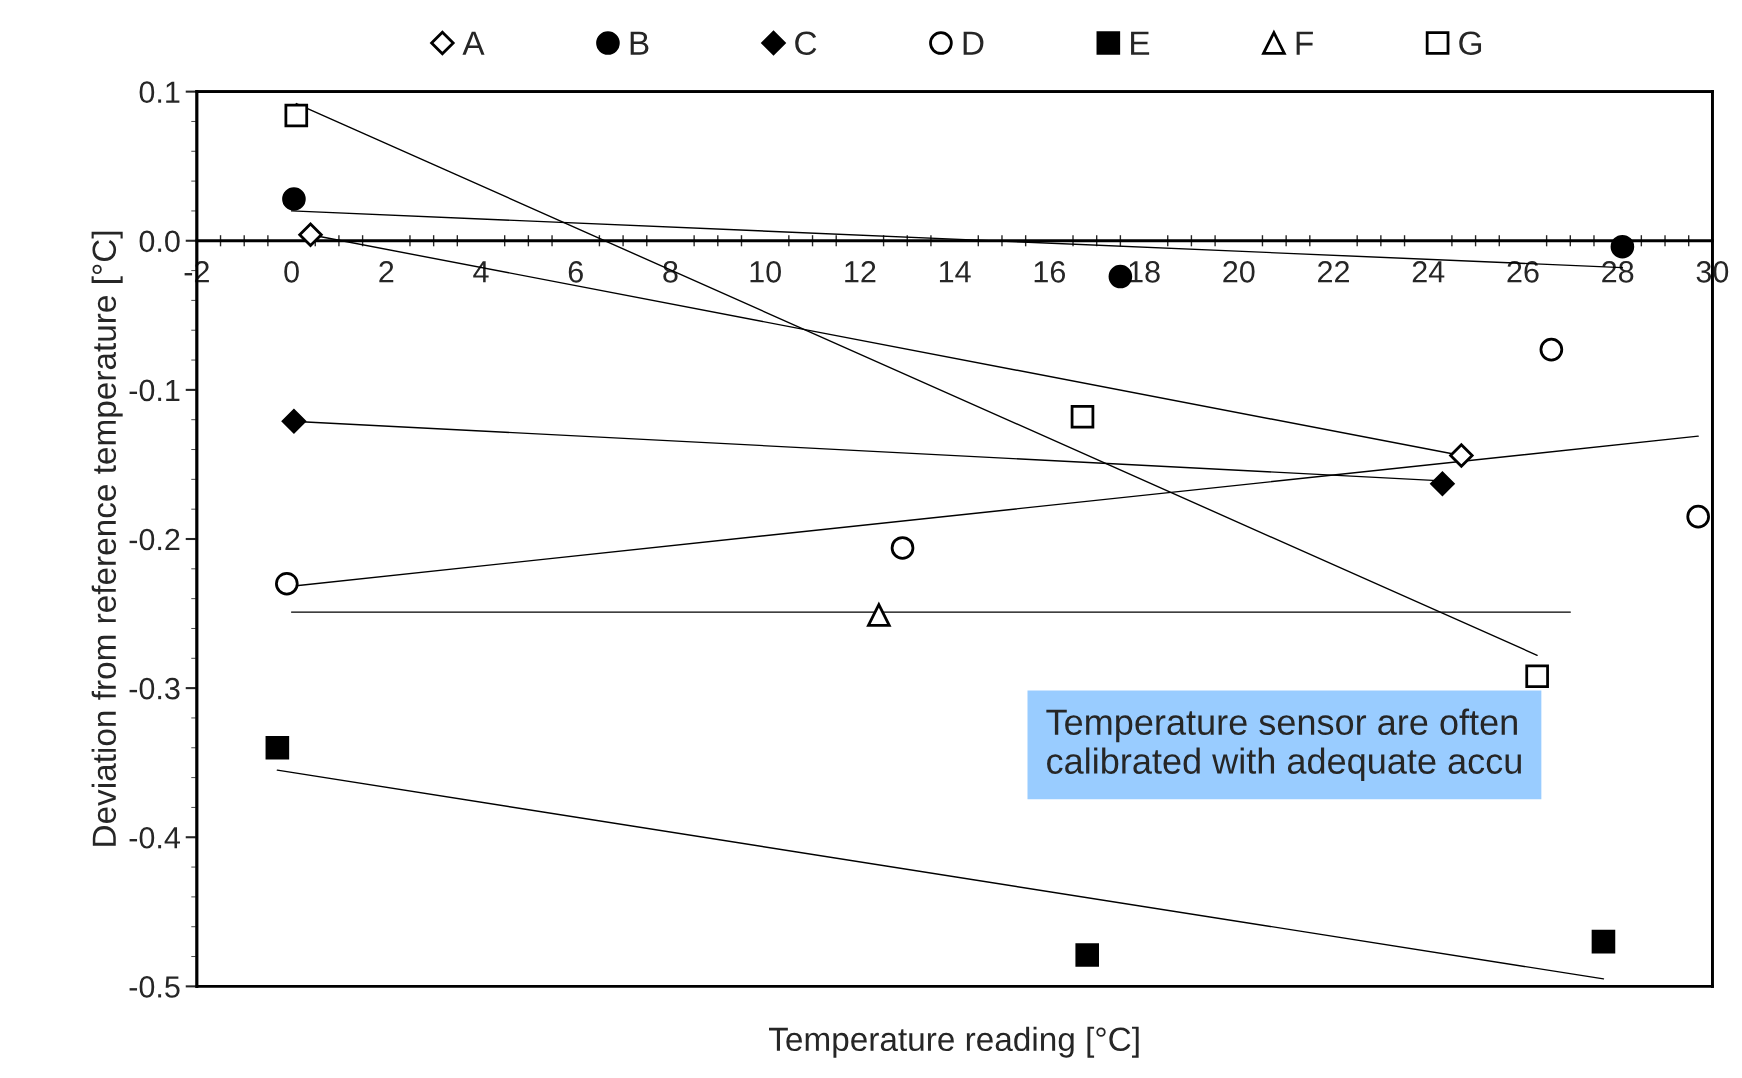 Image resolution: width=1742 pixels, height=1078 pixels. I want to click on x-tick-label: 22, so click(1333, 272).